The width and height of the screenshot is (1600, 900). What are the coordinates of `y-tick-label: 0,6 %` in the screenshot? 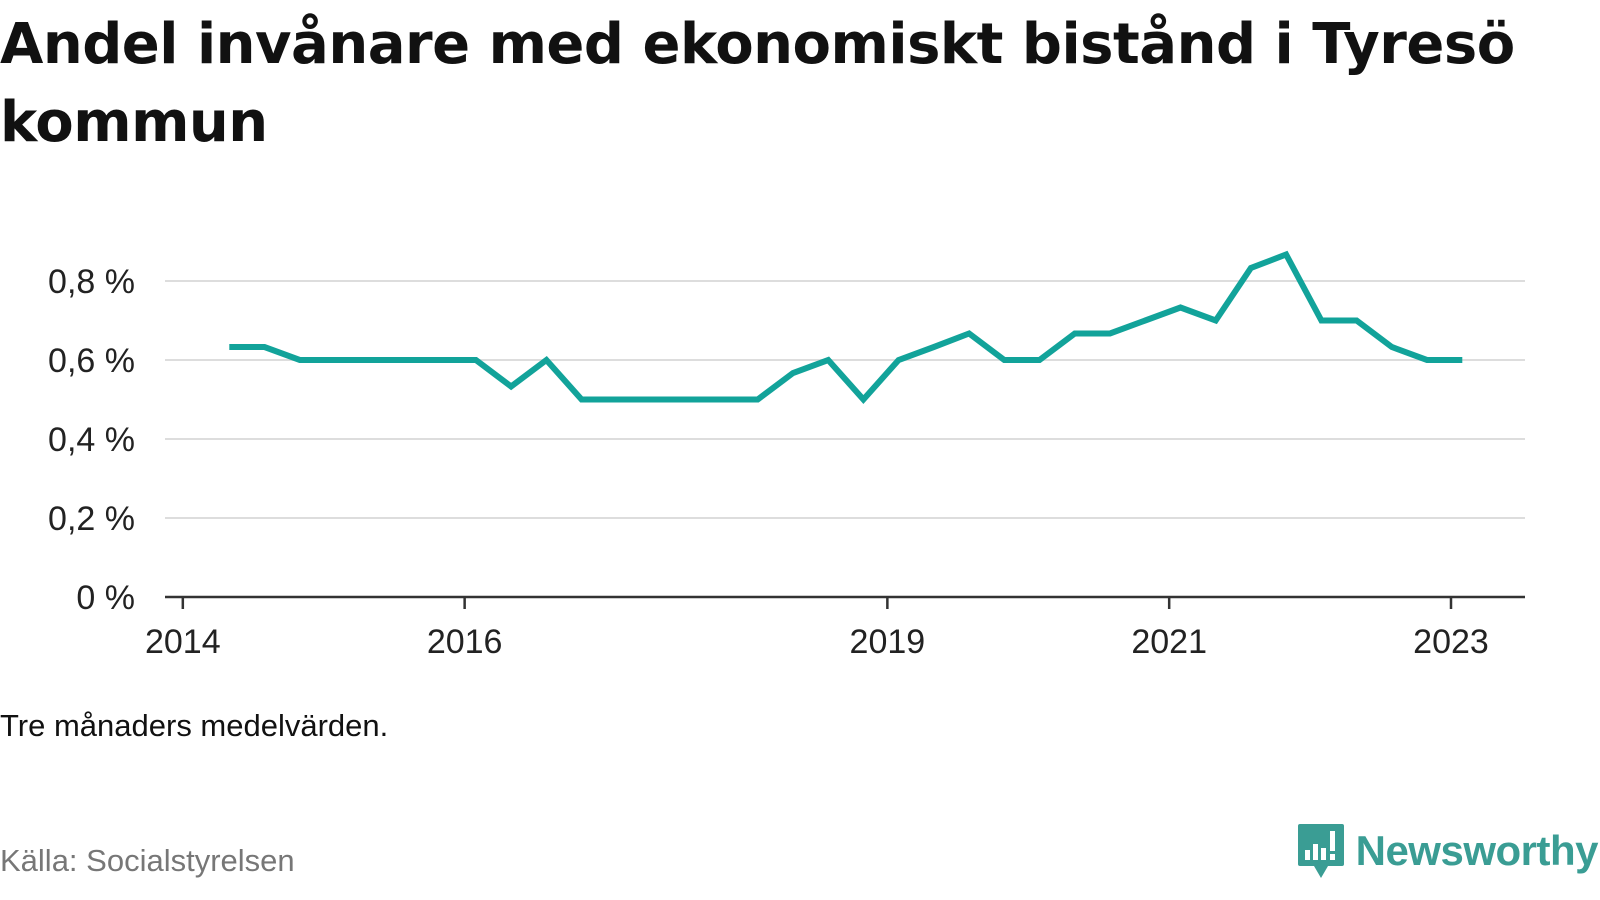 It's located at (91, 361).